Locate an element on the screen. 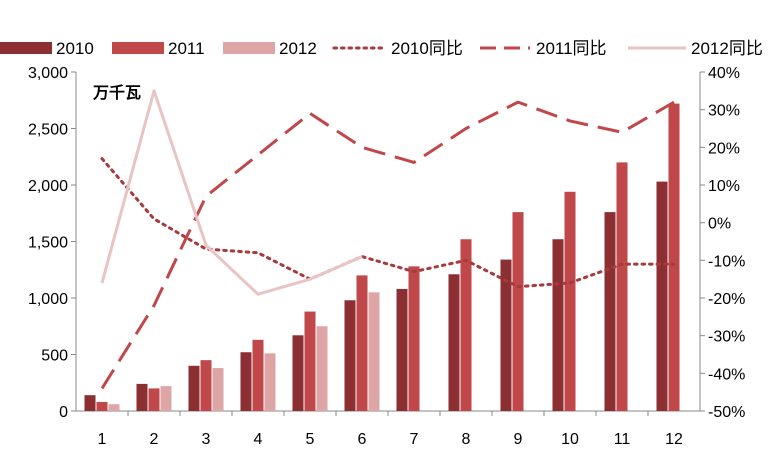 This screenshot has height=475, width=776. x-tick-label: 6 is located at coordinates (362, 439).